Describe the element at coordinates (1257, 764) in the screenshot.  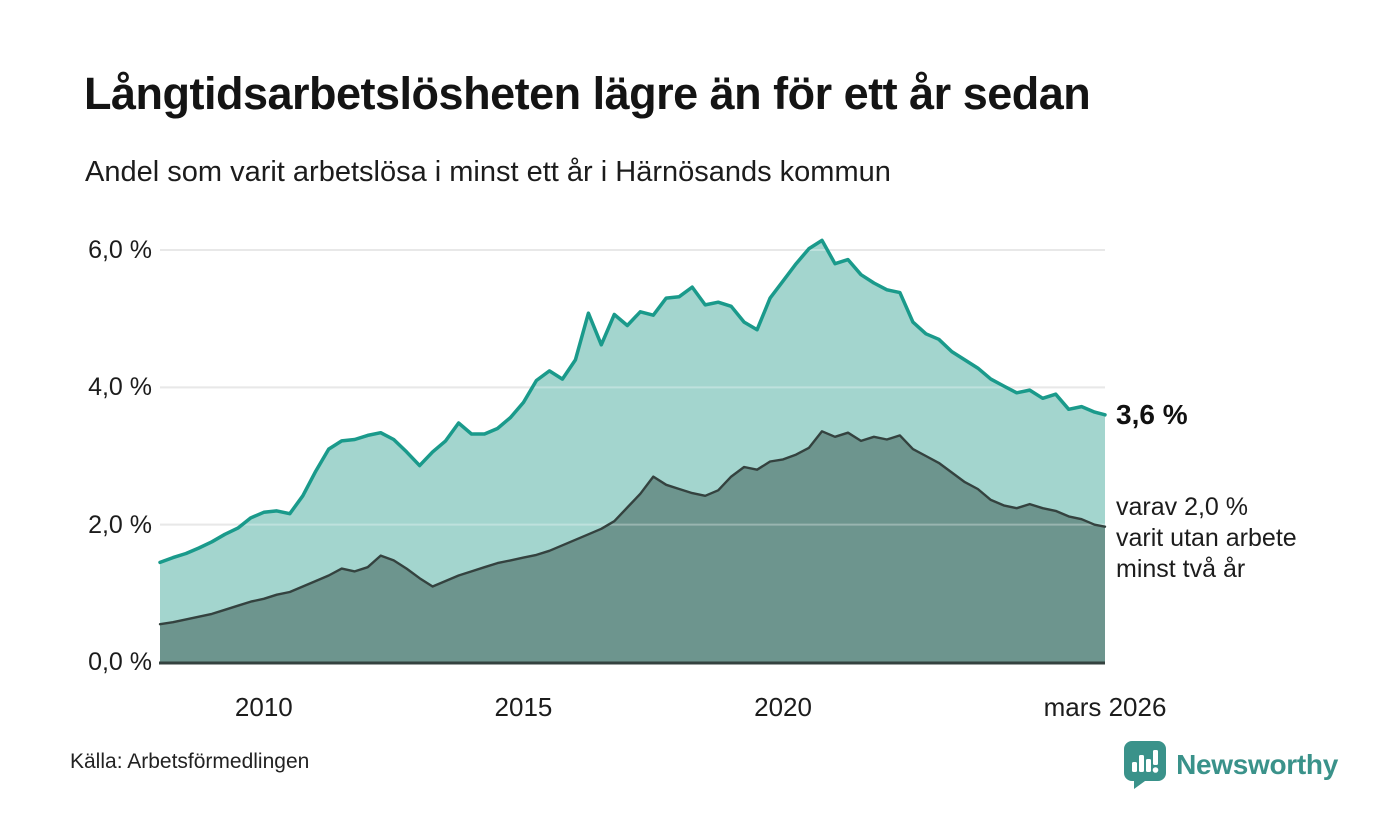
I see `newsworthy-wordmark: Newsworthy` at that location.